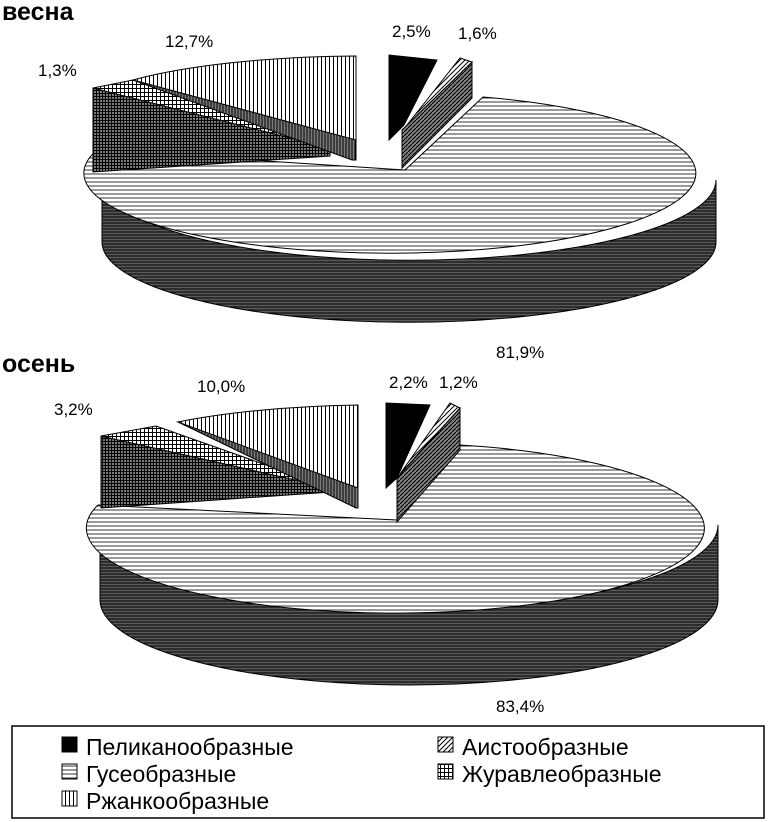 The image size is (770, 822). I want to click on spring-slice-shorebirds-top, so click(244, 98).